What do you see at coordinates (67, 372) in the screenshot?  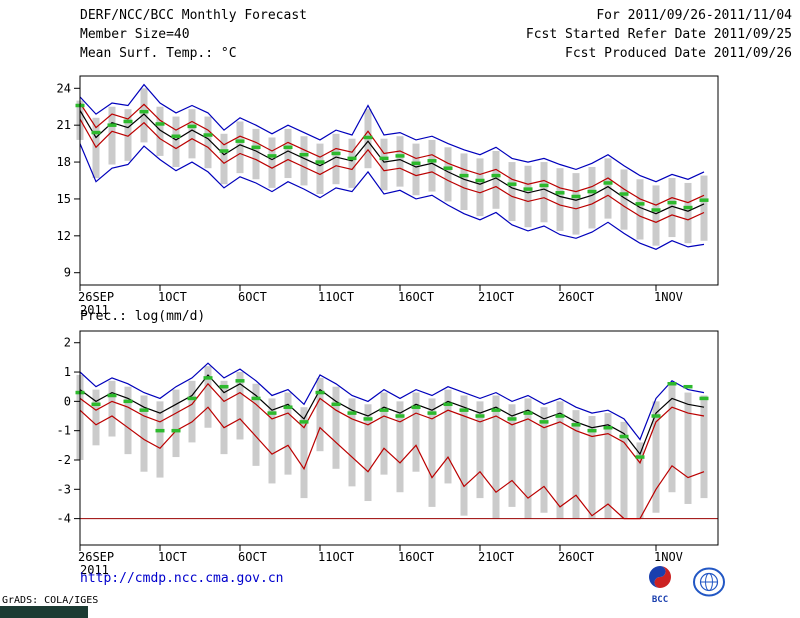 I see `y-tick-label: 1` at bounding box center [67, 372].